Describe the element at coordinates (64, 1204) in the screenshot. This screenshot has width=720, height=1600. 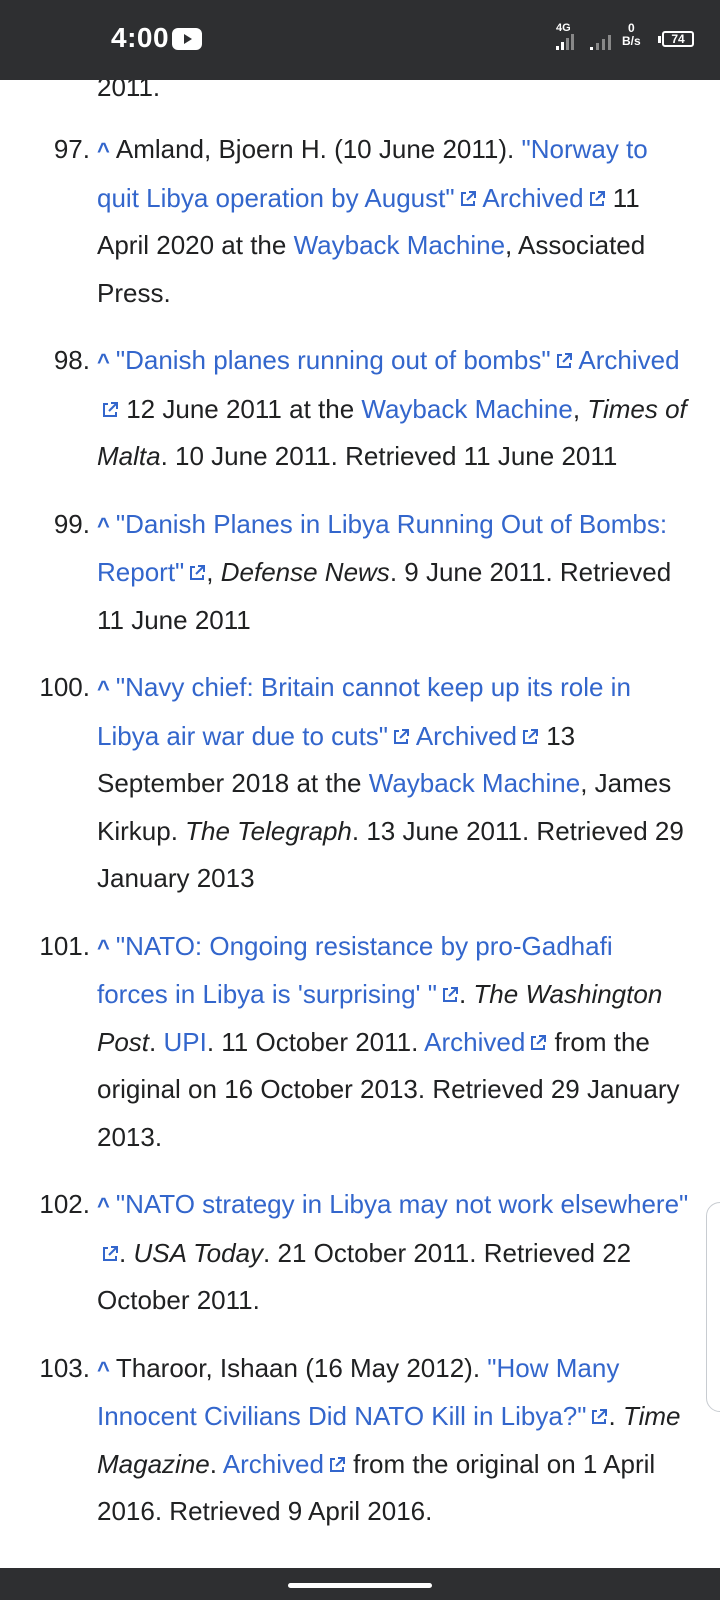
I see `reference-number: 102.` at that location.